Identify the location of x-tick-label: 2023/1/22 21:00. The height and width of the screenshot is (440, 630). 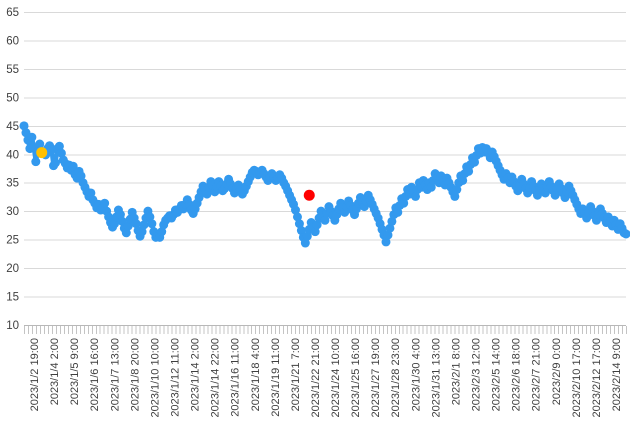
(316, 378).